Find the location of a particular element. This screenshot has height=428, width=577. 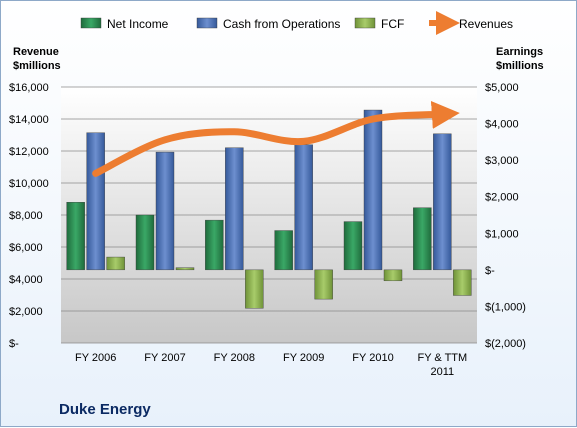

left-axis-tick-label: $12,000 is located at coordinates (29, 152).